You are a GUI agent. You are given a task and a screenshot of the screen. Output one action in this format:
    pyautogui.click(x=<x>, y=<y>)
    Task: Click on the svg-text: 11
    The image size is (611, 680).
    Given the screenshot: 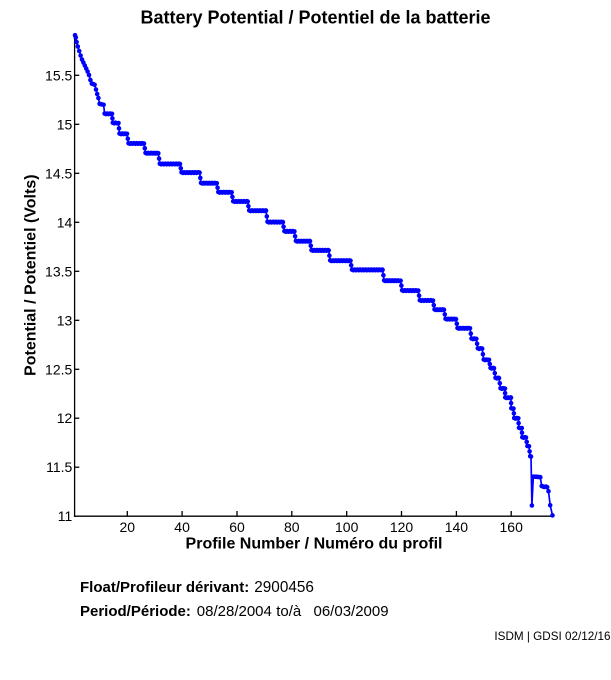 What is the action you would take?
    pyautogui.click(x=65, y=516)
    